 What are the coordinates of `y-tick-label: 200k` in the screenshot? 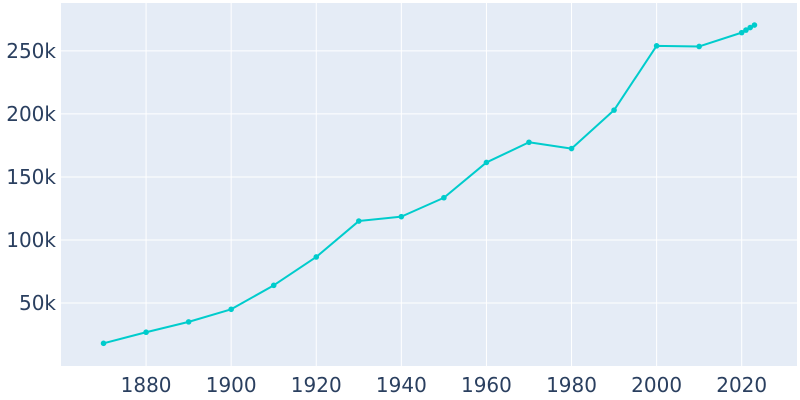 It's located at (31, 114).